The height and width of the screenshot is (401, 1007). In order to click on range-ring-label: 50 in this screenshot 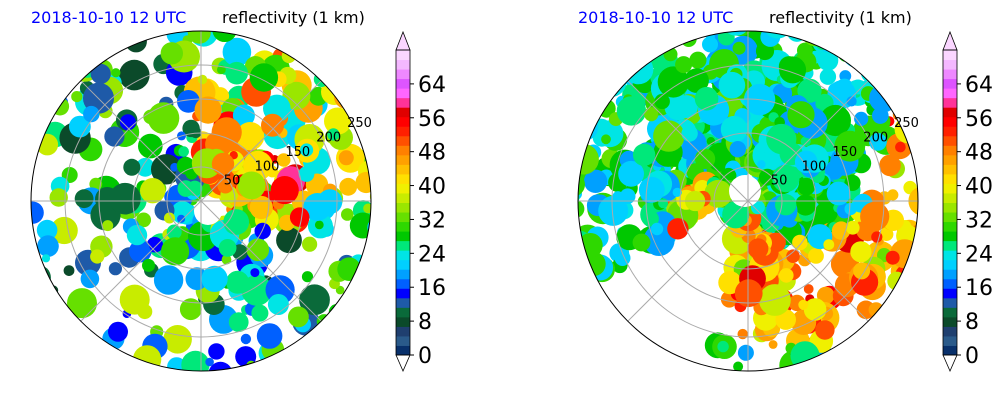, I will do `click(779, 181)`.